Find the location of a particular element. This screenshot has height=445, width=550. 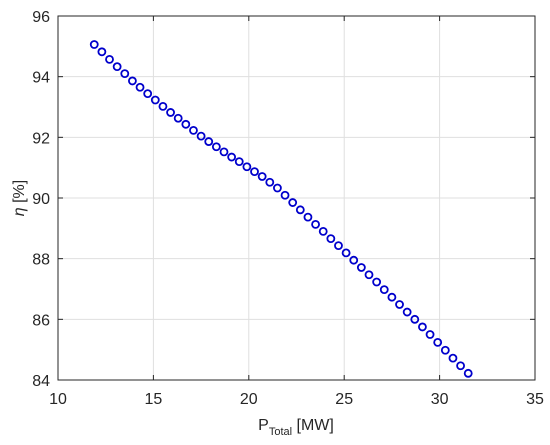

y-axis-label-main: η is located at coordinates (19, 211).